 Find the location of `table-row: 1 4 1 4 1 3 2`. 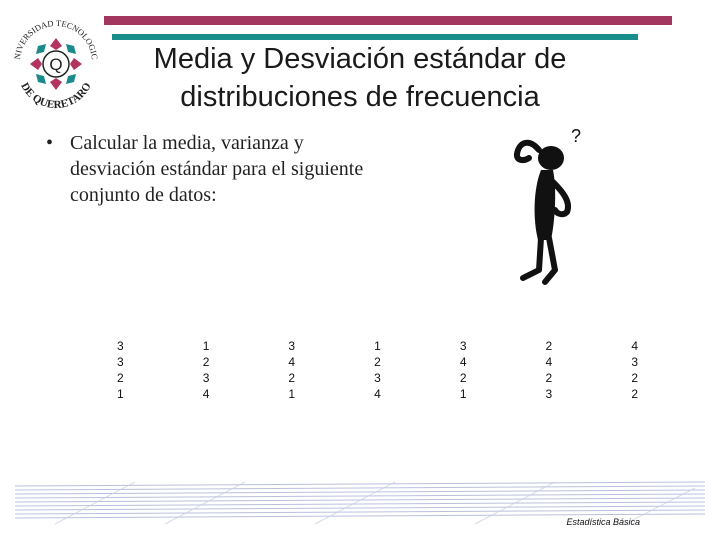

table-row: 1 4 1 4 1 3 2 is located at coordinates (380, 394).